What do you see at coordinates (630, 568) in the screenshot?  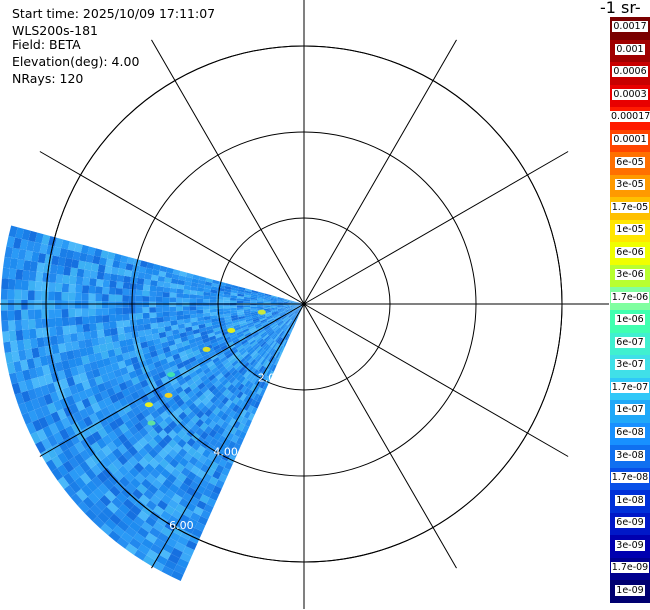 I see `colorbar-label: 1.7e-09` at bounding box center [630, 568].